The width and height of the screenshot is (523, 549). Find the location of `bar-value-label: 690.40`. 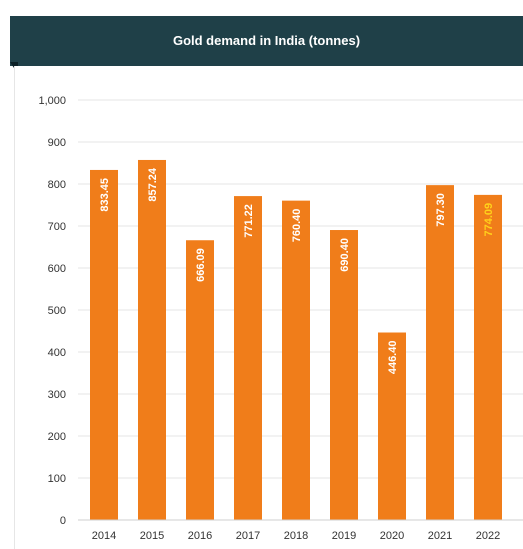

bar-value-label: 690.40 is located at coordinates (345, 255).